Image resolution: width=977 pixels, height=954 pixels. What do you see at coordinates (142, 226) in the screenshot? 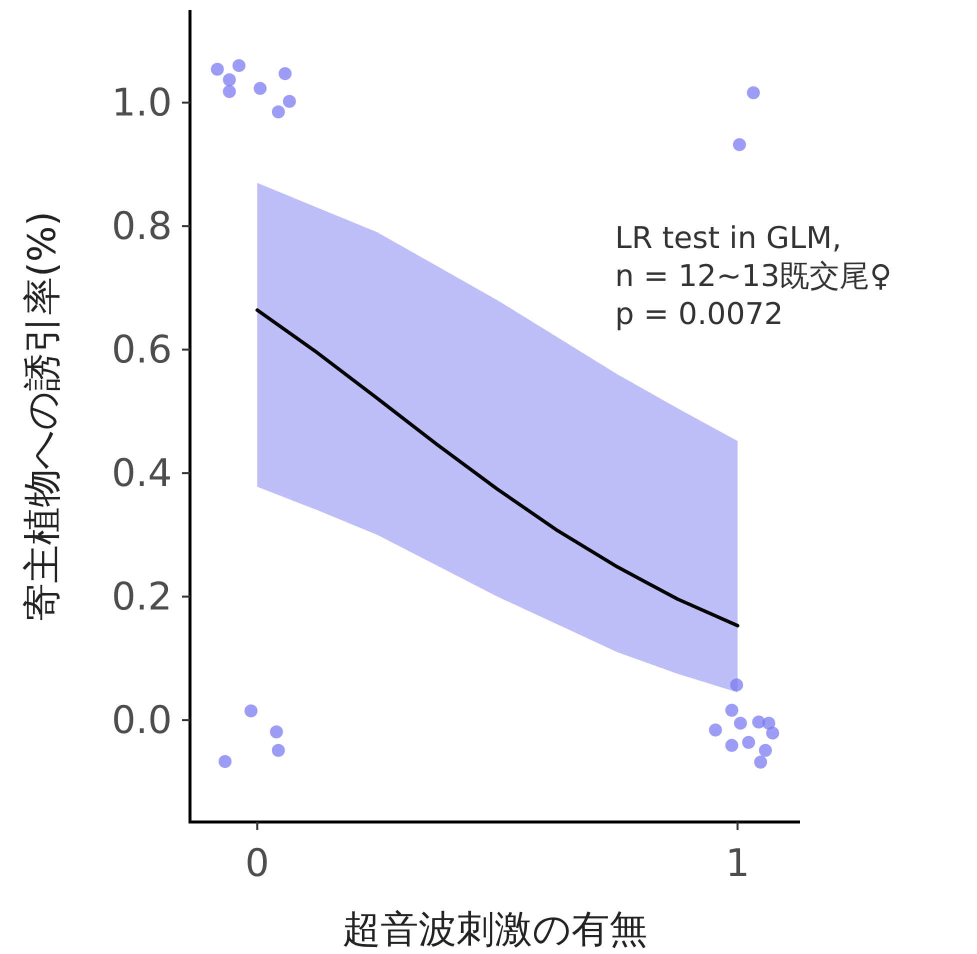
I see `y-tick-label: 0.8` at bounding box center [142, 226].